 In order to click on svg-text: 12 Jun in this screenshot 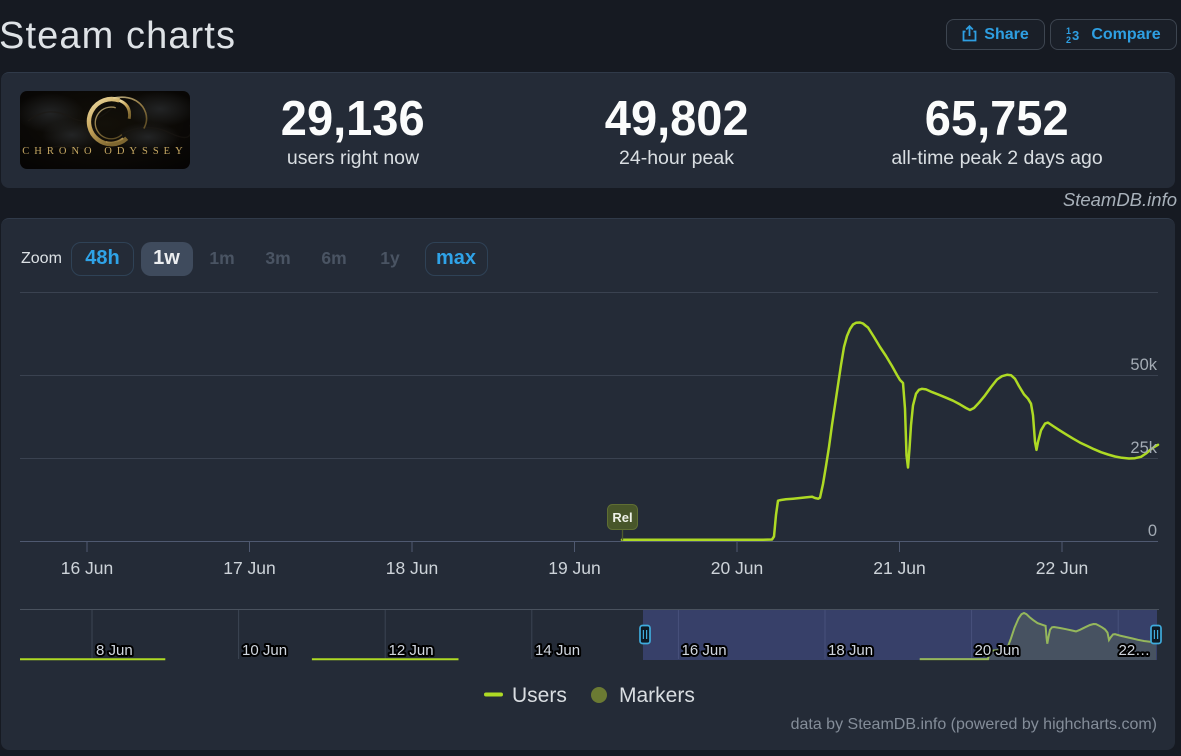, I will do `click(411, 650)`.